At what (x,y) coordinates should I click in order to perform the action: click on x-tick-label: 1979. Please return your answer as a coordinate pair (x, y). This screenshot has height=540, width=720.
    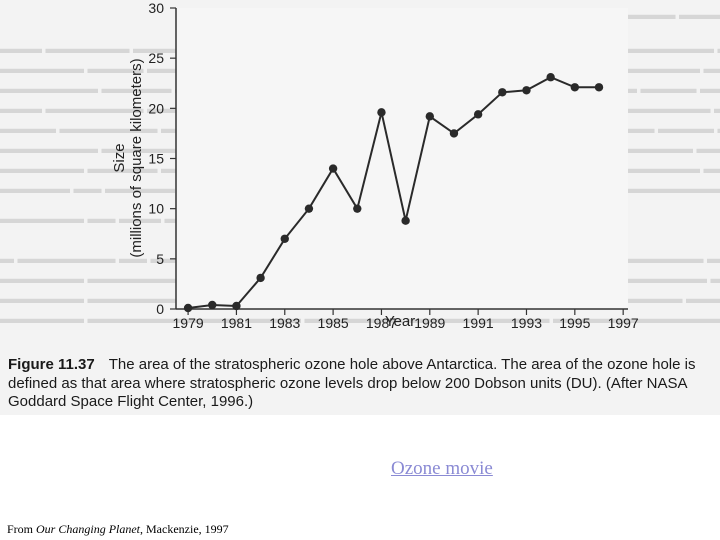
    Looking at the image, I should click on (188, 323).